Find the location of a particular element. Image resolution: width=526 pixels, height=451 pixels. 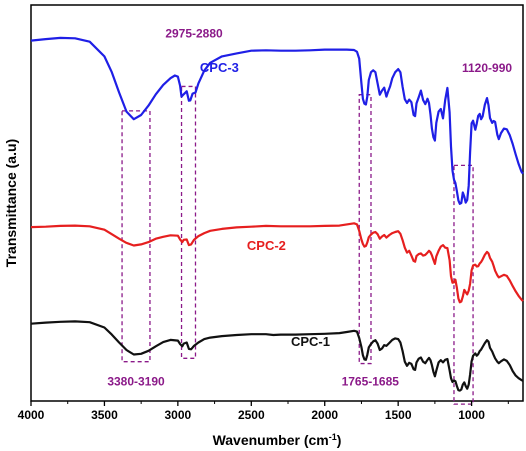

x-axis-title-main: Wavenumber (cm is located at coordinates (271, 440).